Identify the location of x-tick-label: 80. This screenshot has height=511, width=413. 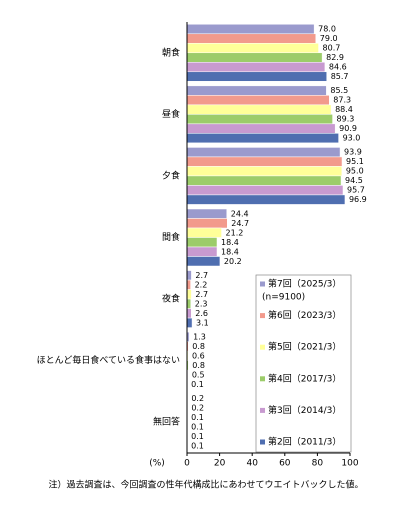
(318, 464).